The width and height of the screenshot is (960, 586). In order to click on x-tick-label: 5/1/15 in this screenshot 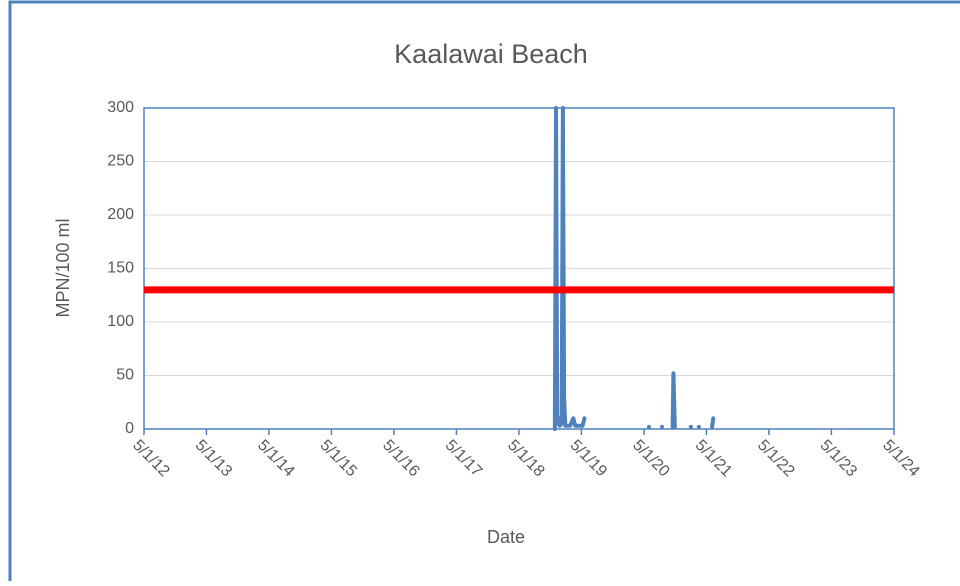, I will do `click(339, 459)`.